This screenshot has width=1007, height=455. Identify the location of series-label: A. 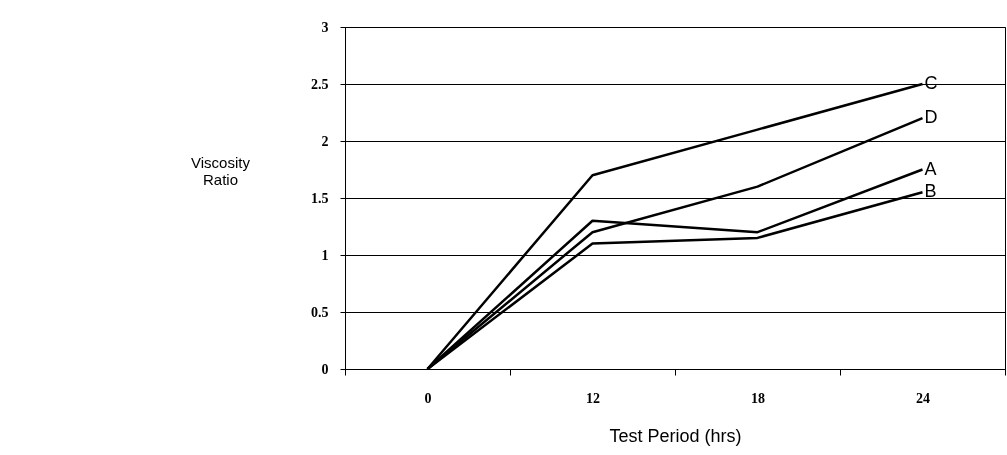
(930, 168).